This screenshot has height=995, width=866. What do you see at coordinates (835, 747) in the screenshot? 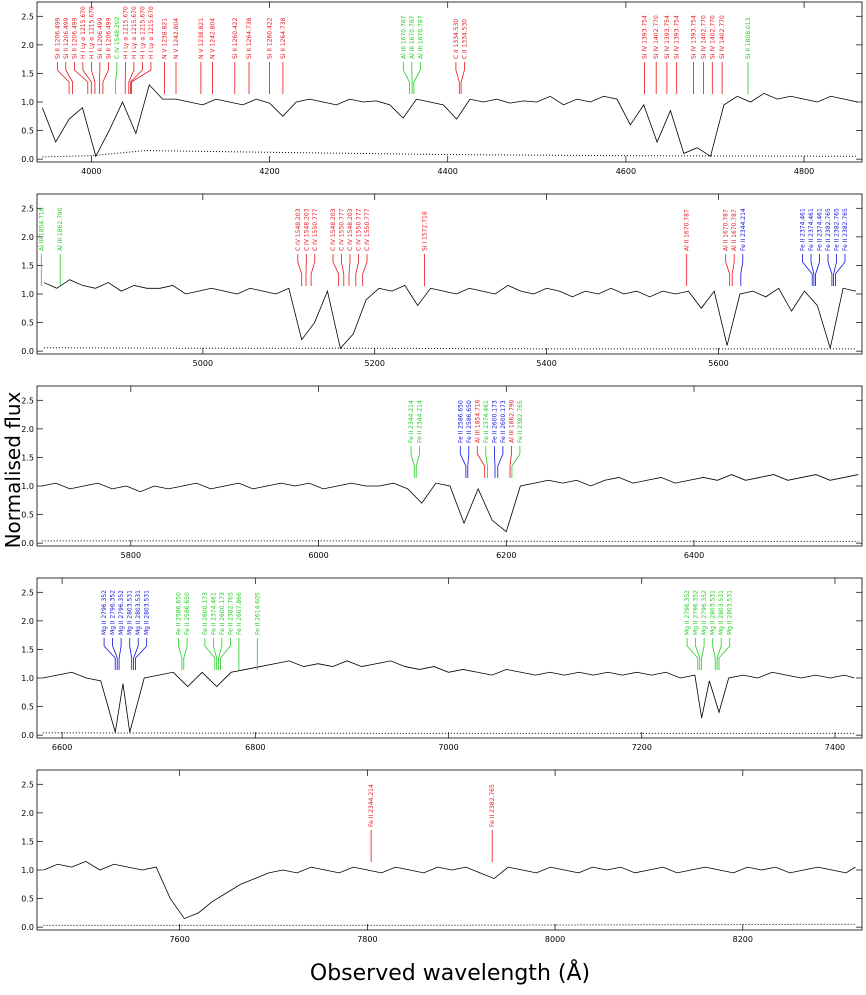
I see `x-tick-label: 7400` at bounding box center [835, 747].